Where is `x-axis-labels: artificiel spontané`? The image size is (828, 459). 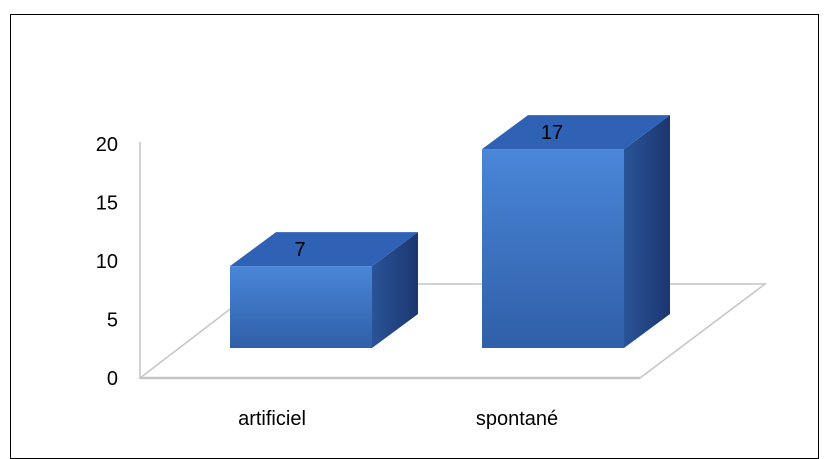
x-axis-labels: artificiel spontané is located at coordinates (398, 419).